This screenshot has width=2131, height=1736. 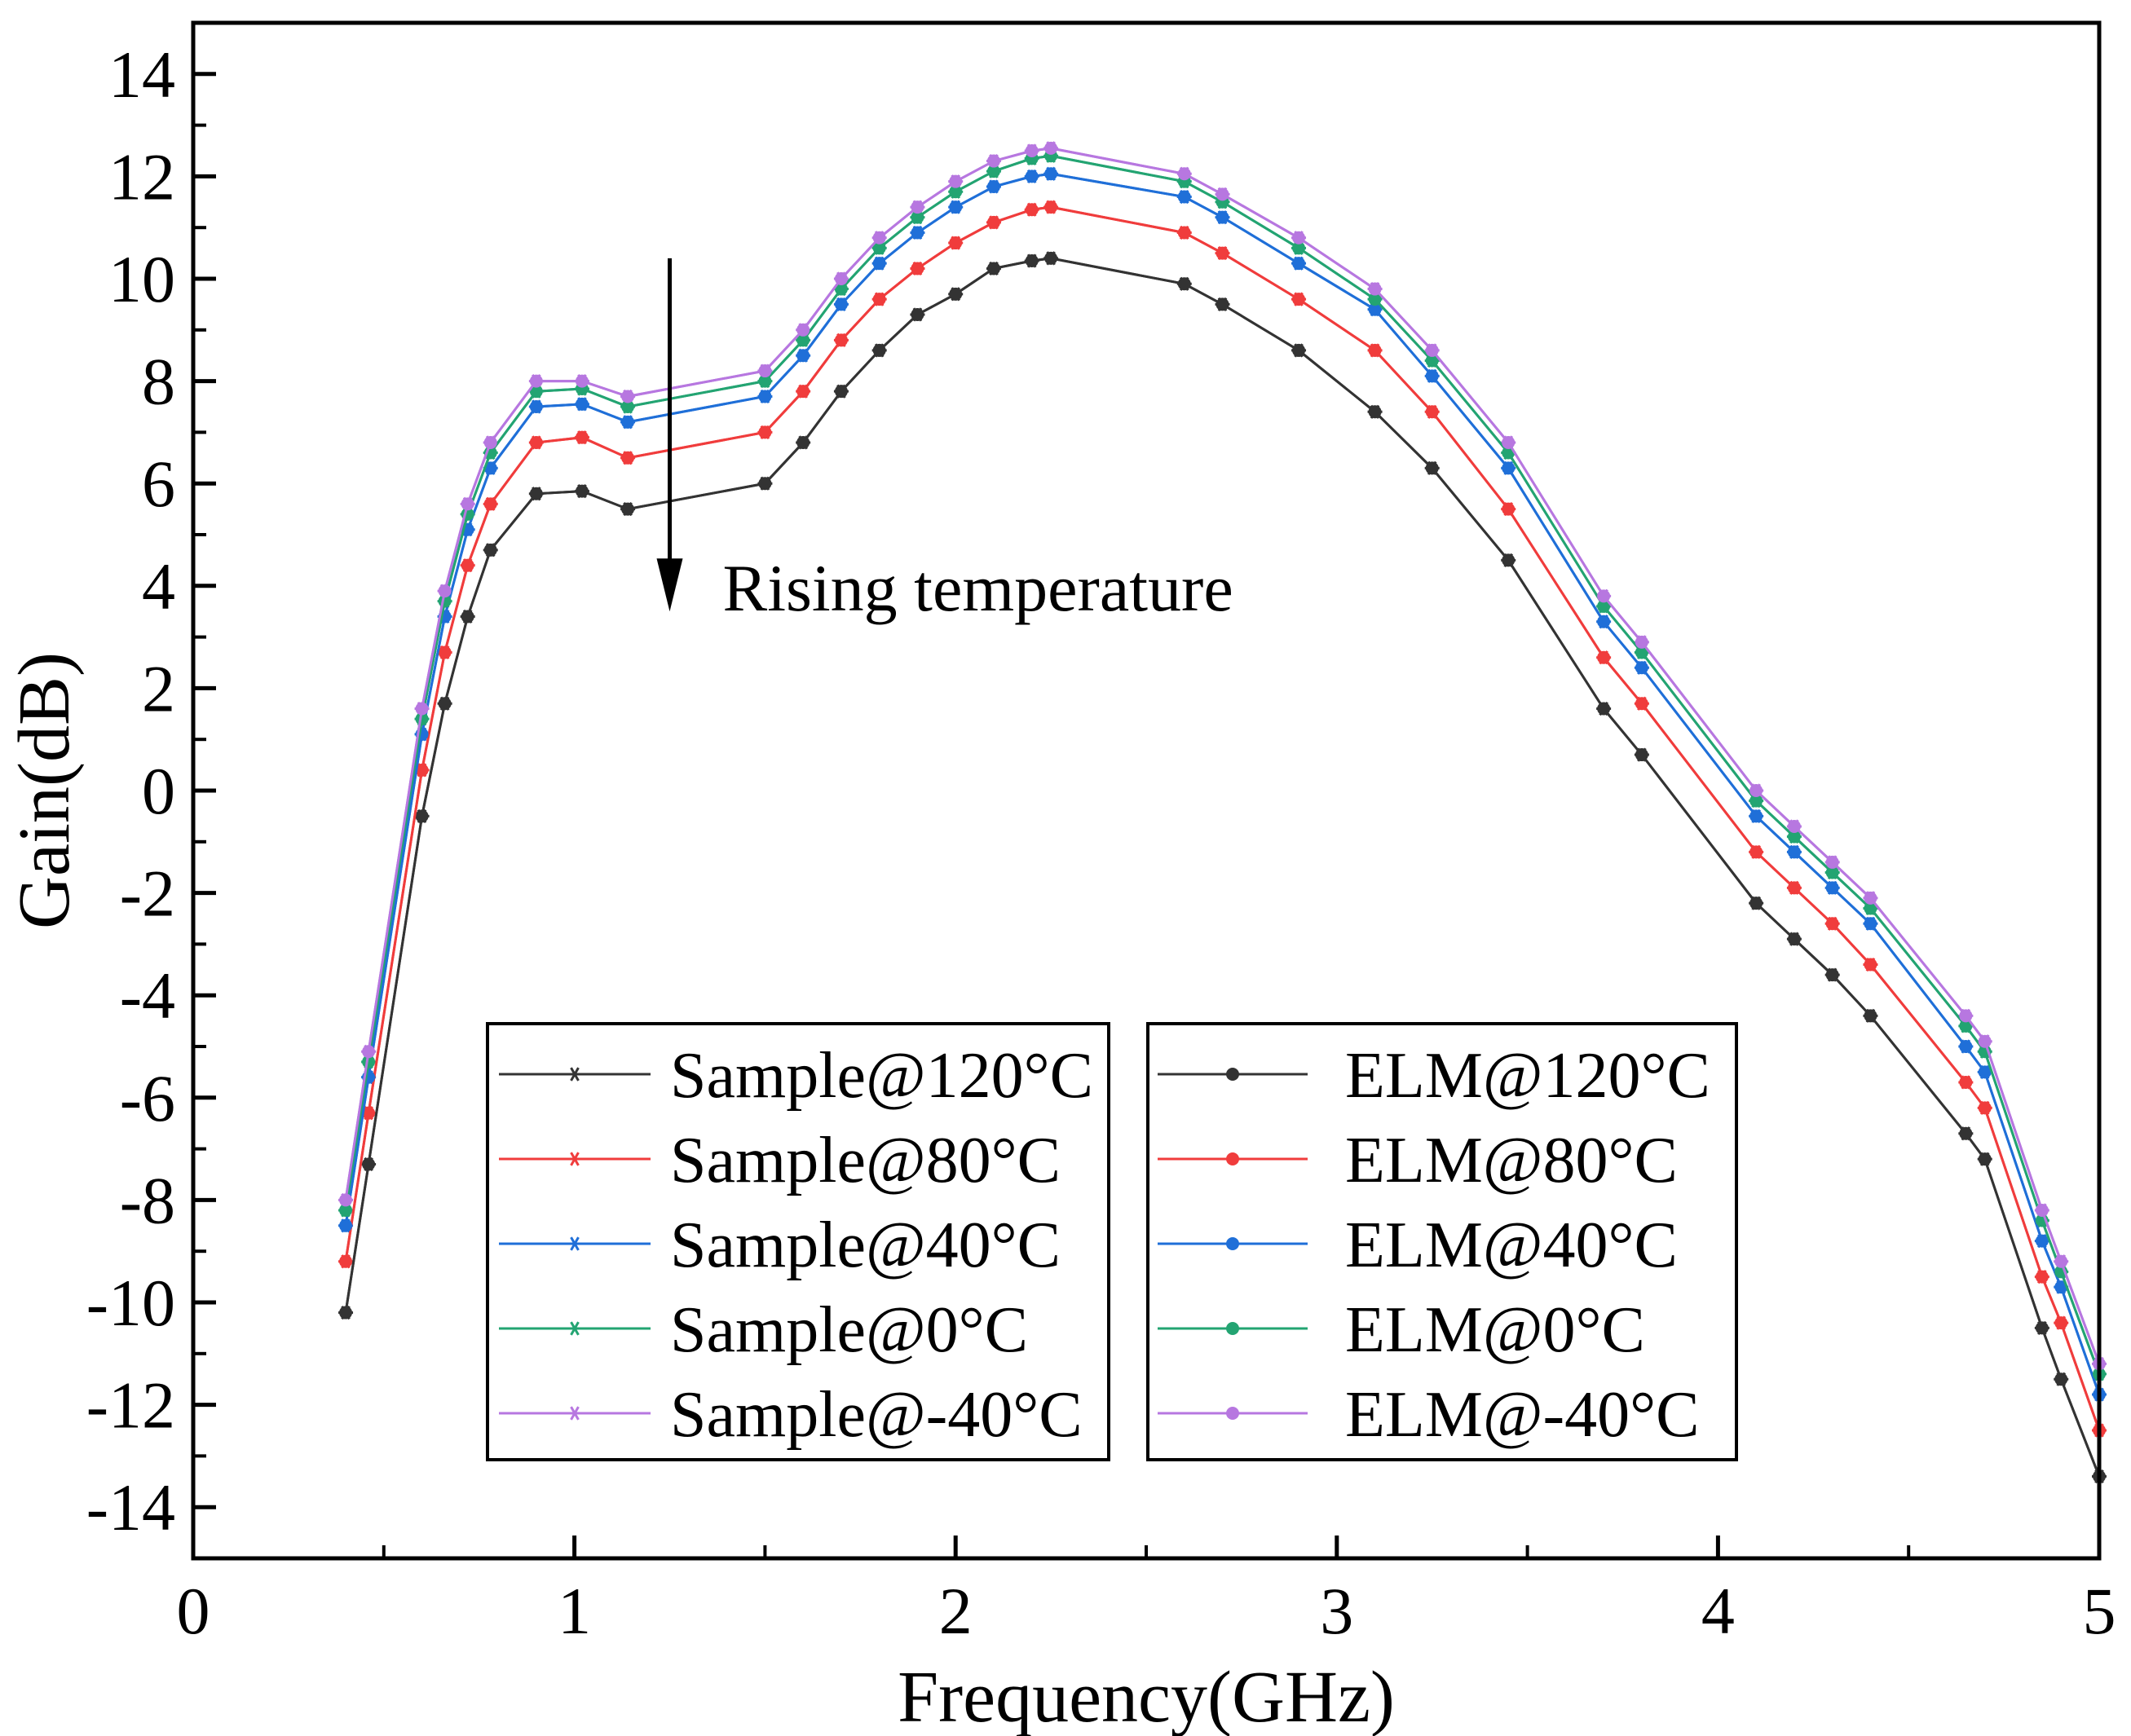 I want to click on y-tick-label: 12, so click(x=141, y=176).